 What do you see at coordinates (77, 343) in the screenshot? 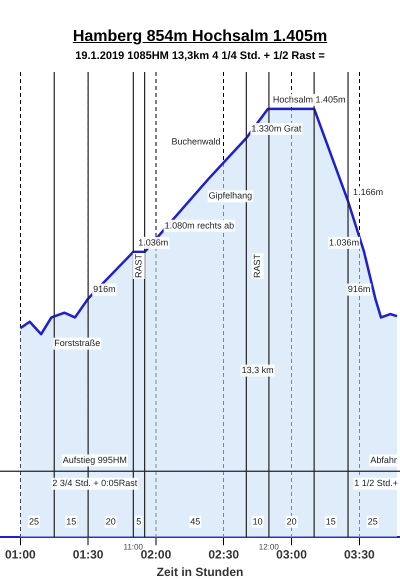
I see `annotation: Forststraße` at bounding box center [77, 343].